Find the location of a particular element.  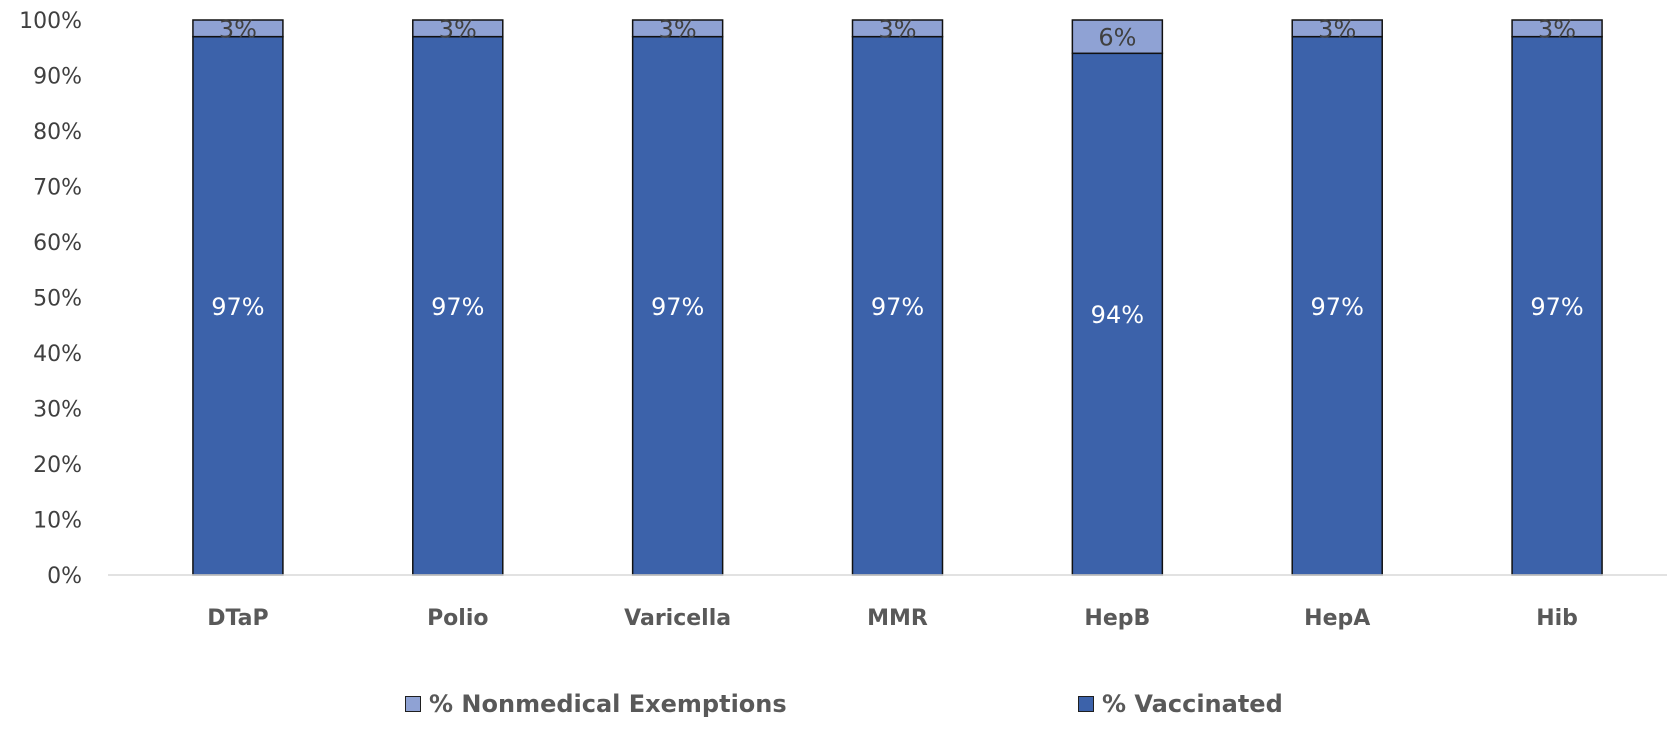

legend: % Nonmedical Exemptions % Vaccinated is located at coordinates (833, 710).